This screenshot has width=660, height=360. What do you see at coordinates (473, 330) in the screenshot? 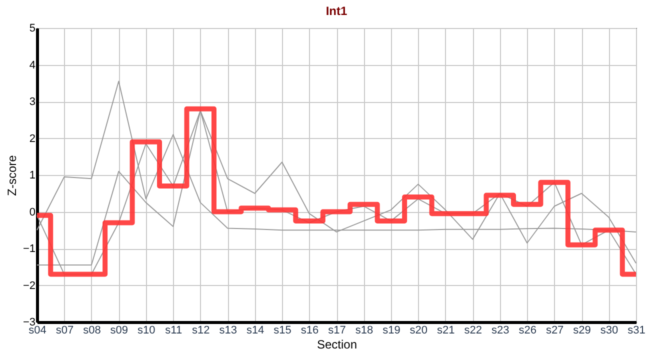
I see `x-tick-label: s22` at bounding box center [473, 330].